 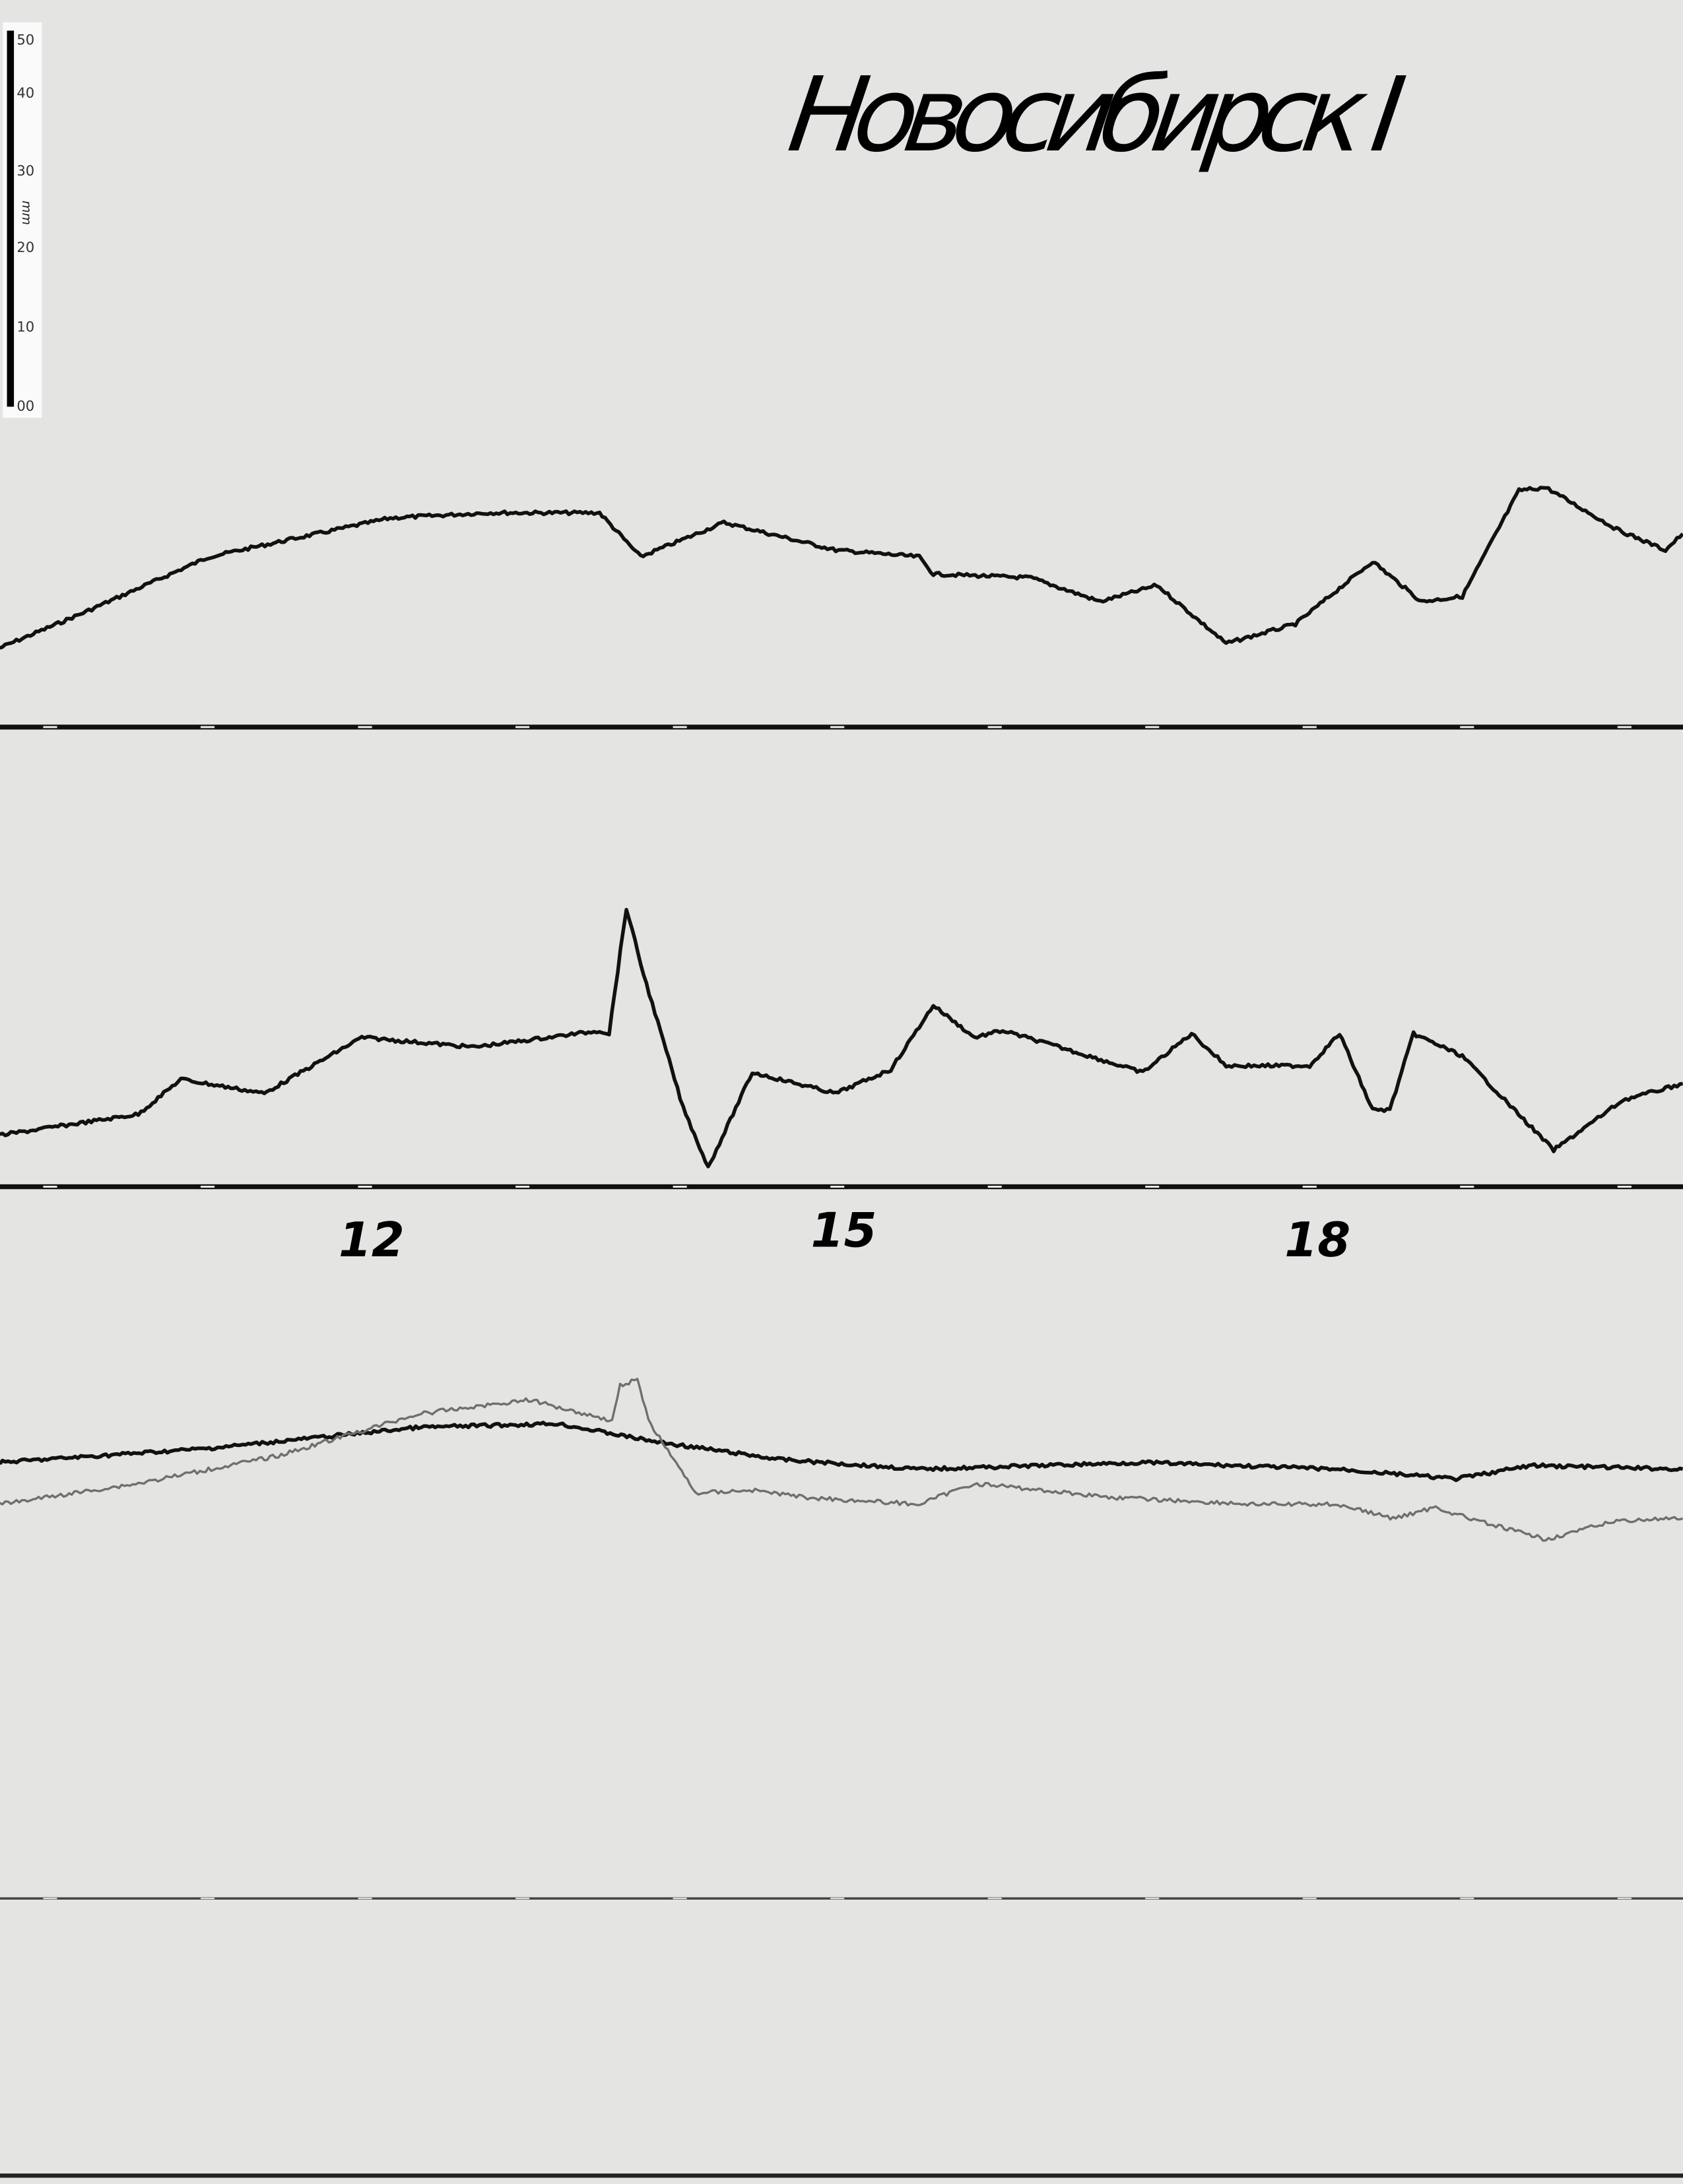 I want to click on ruler-tick-40: 40, so click(x=25, y=92).